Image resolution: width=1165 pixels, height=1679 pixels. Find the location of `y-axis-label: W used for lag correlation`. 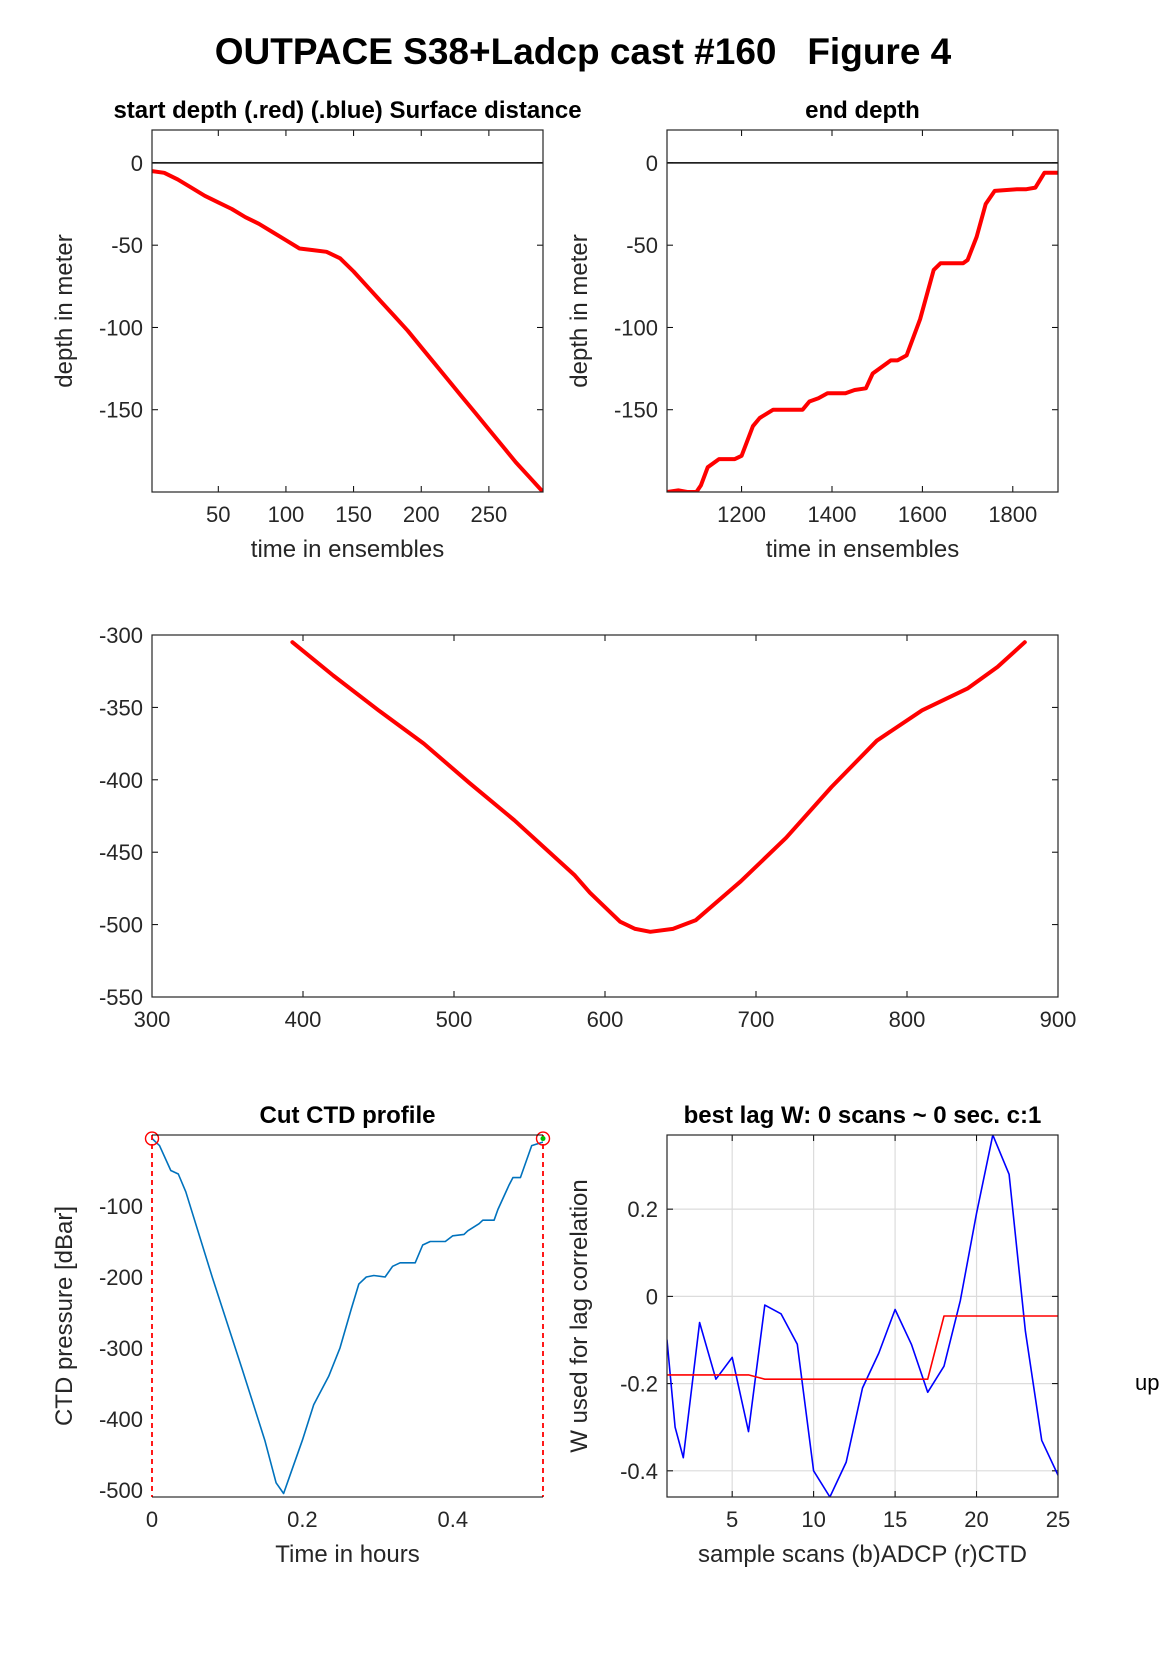

y-axis-label: W used for lag correlation is located at coordinates (579, 1315).